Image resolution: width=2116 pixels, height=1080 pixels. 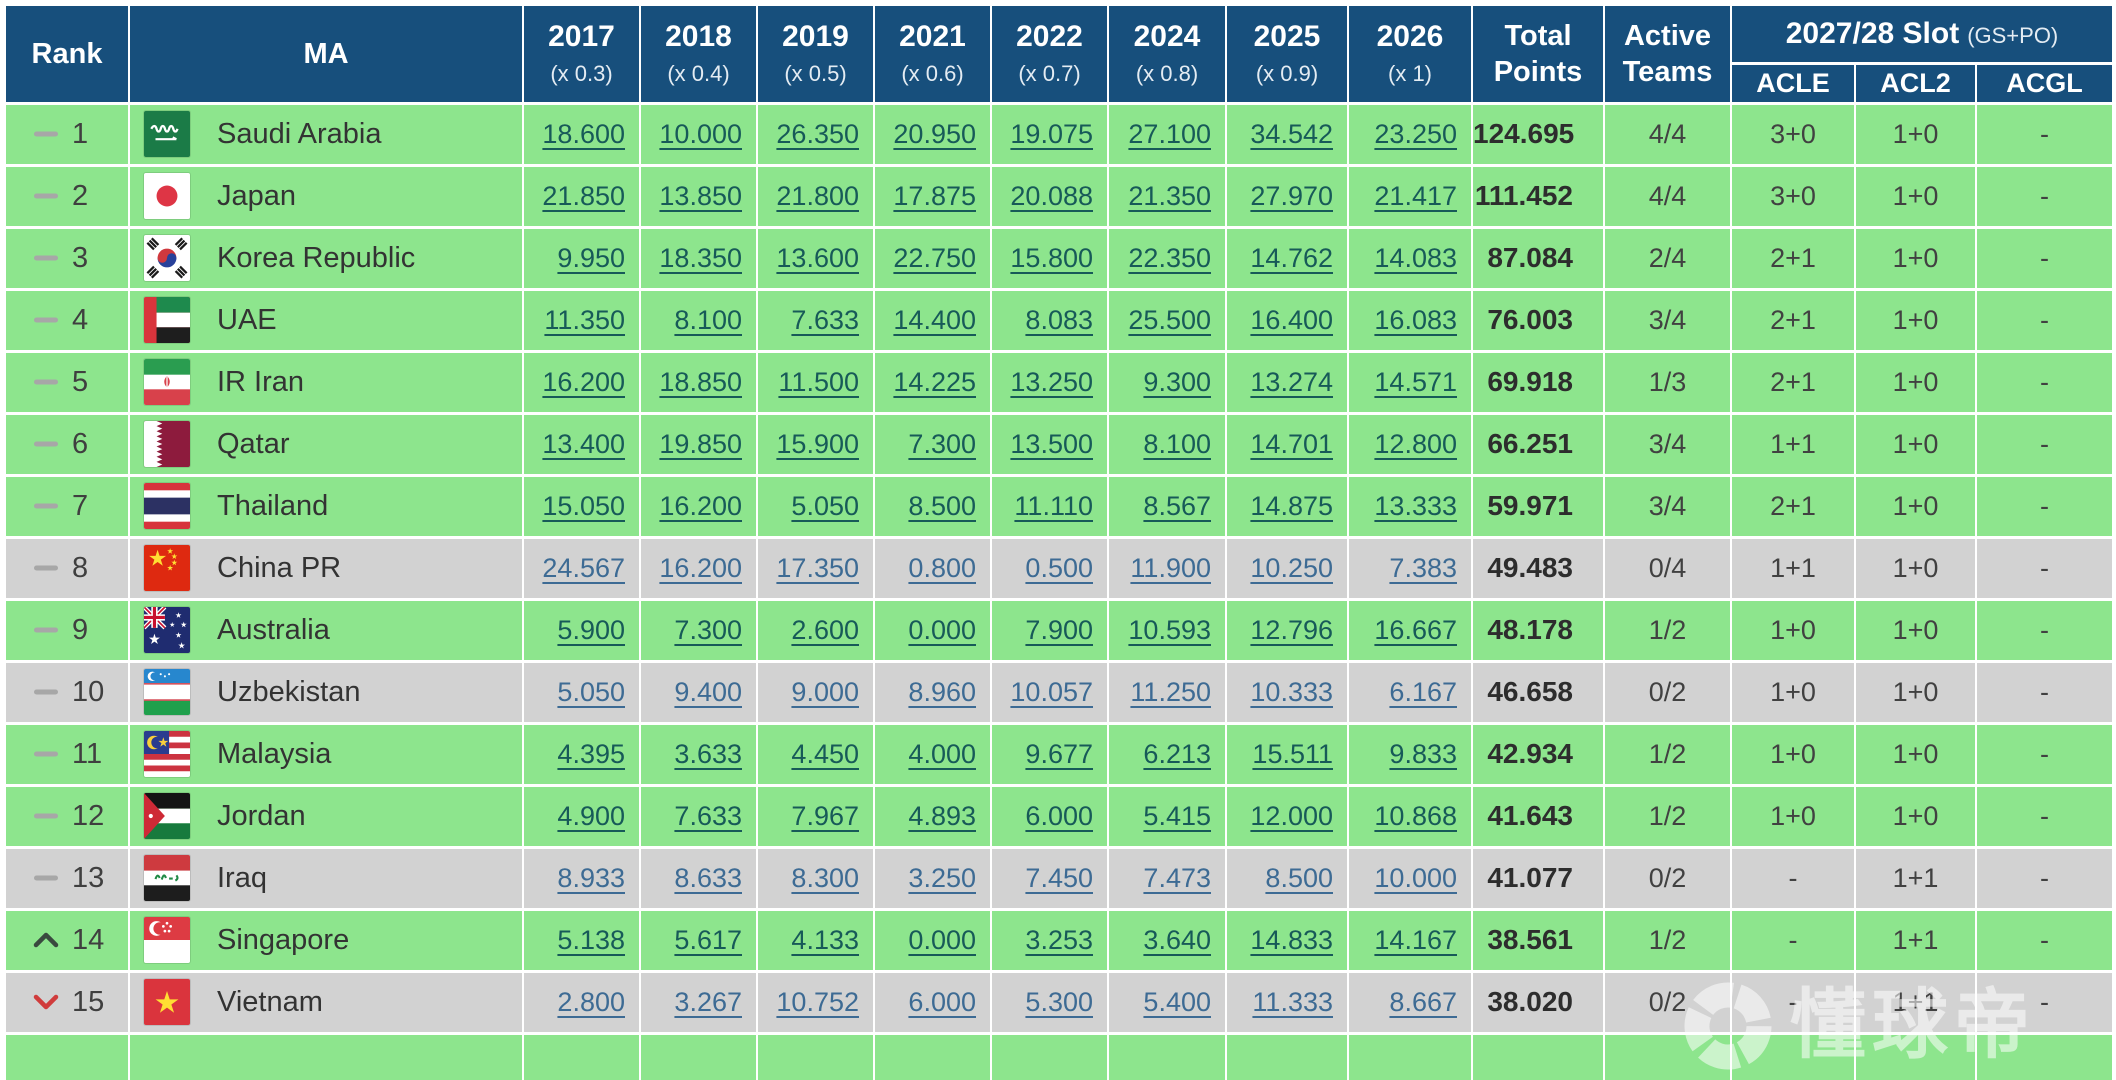 What do you see at coordinates (591, 939) in the screenshot?
I see `year-points-link: 5.138` at bounding box center [591, 939].